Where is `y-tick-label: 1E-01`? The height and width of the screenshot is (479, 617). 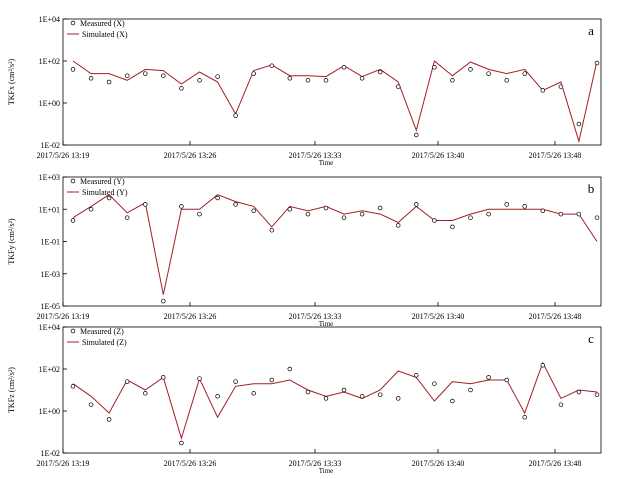 y-tick-label: 1E-01 is located at coordinates (50, 242).